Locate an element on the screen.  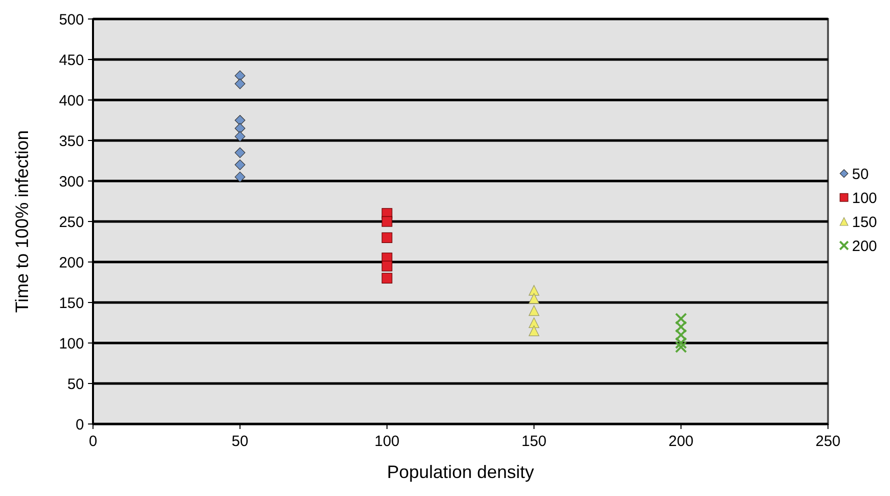
x-tick-label: 50 is located at coordinates (240, 441).